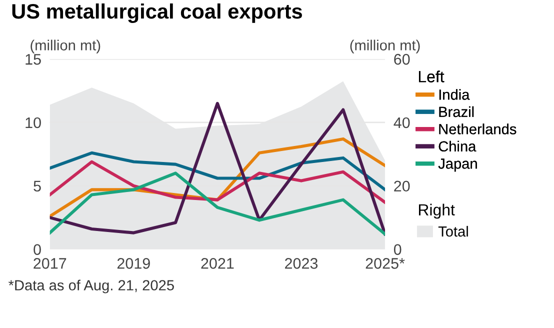  Describe the element at coordinates (91, 287) in the screenshot. I see `text: *Data as of Aug. 21, 2025` at that location.